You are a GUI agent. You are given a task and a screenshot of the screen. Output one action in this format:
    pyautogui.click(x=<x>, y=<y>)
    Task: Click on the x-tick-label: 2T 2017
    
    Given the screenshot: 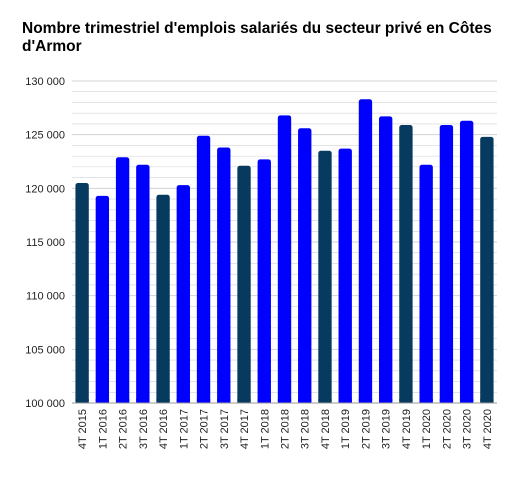 What is the action you would take?
    pyautogui.click(x=205, y=429)
    